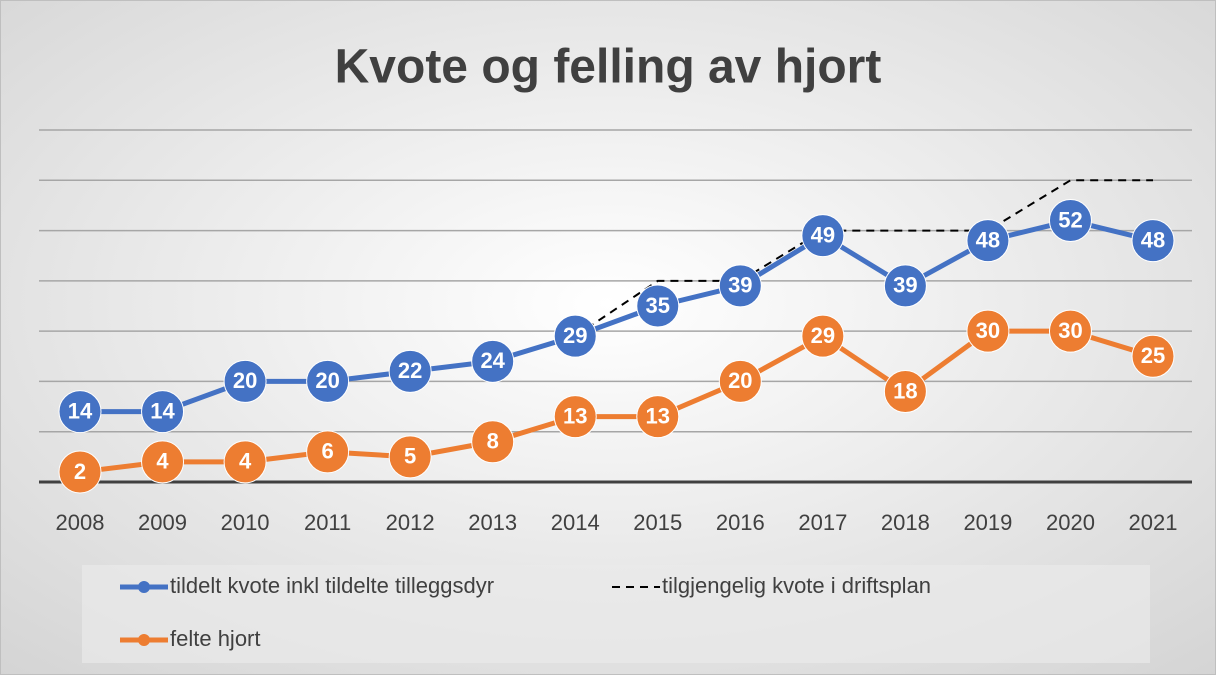  Describe the element at coordinates (162, 522) in the screenshot. I see `x-tick-label: 2009` at that location.